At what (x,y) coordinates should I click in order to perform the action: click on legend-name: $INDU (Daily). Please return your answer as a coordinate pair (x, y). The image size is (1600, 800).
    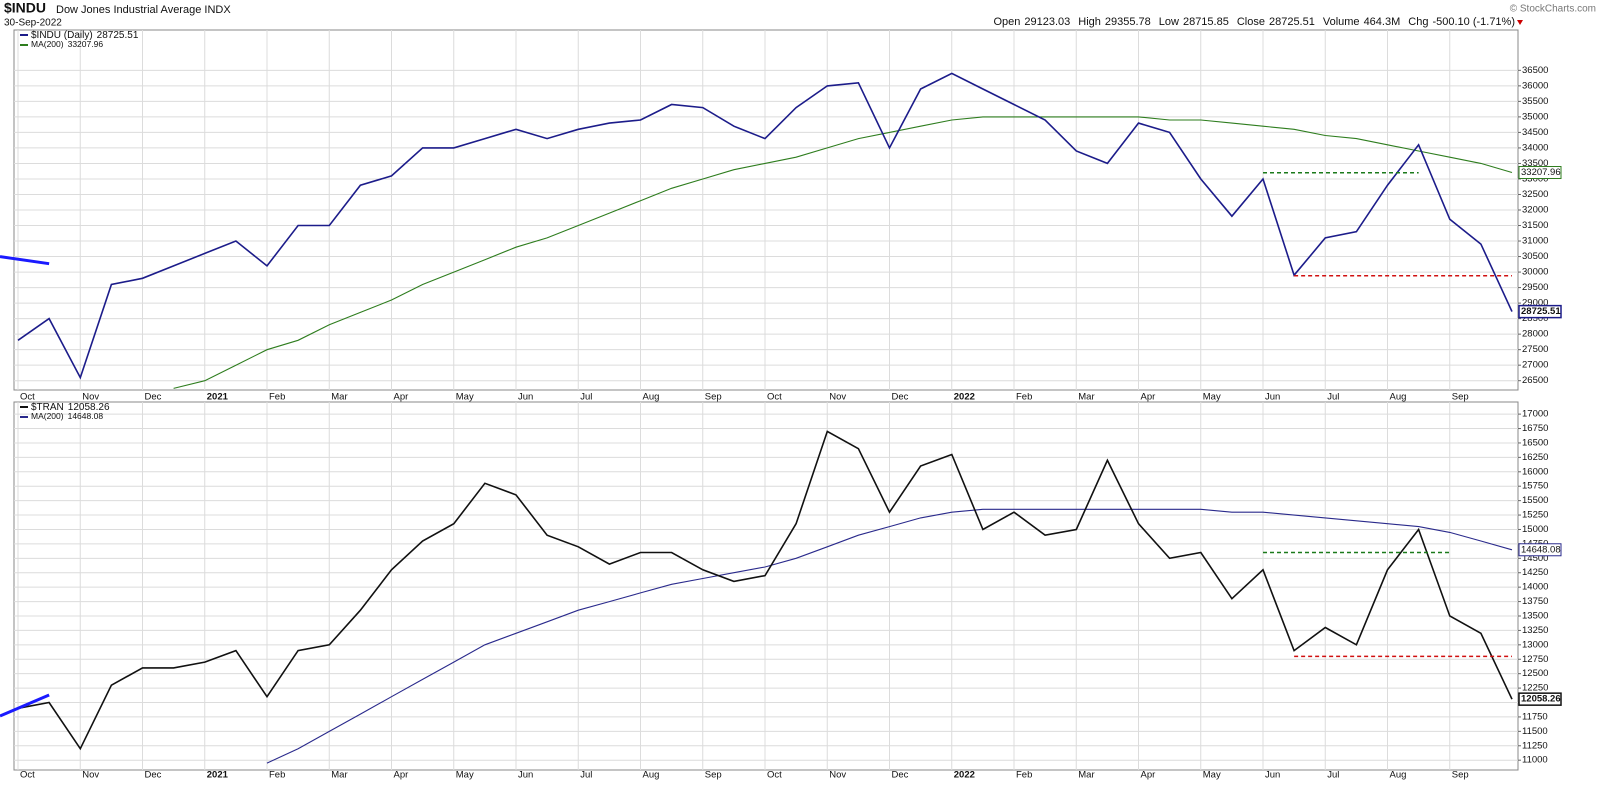
    Looking at the image, I should click on (62, 35).